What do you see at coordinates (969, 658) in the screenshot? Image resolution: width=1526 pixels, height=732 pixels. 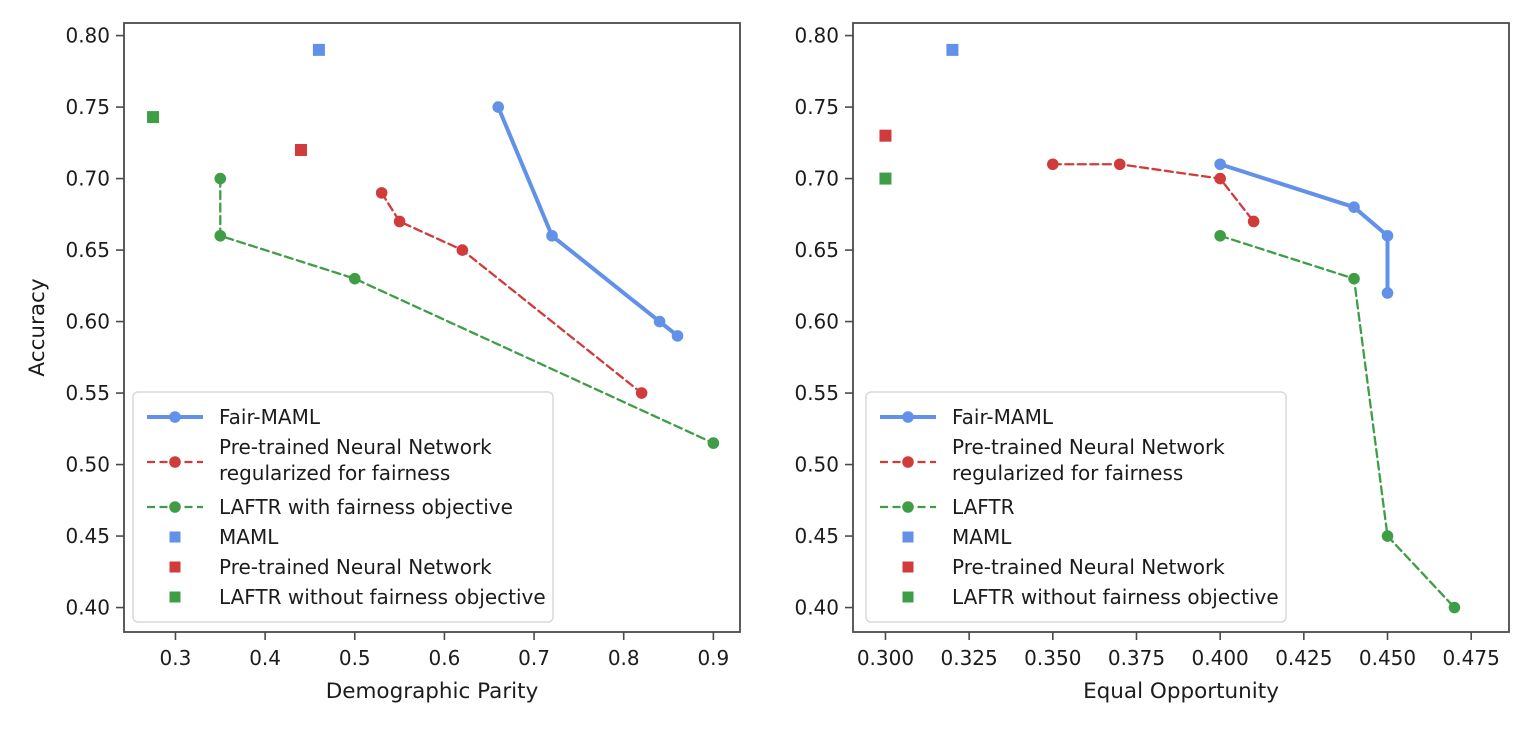 I see `x-tick-label: 0.325` at bounding box center [969, 658].